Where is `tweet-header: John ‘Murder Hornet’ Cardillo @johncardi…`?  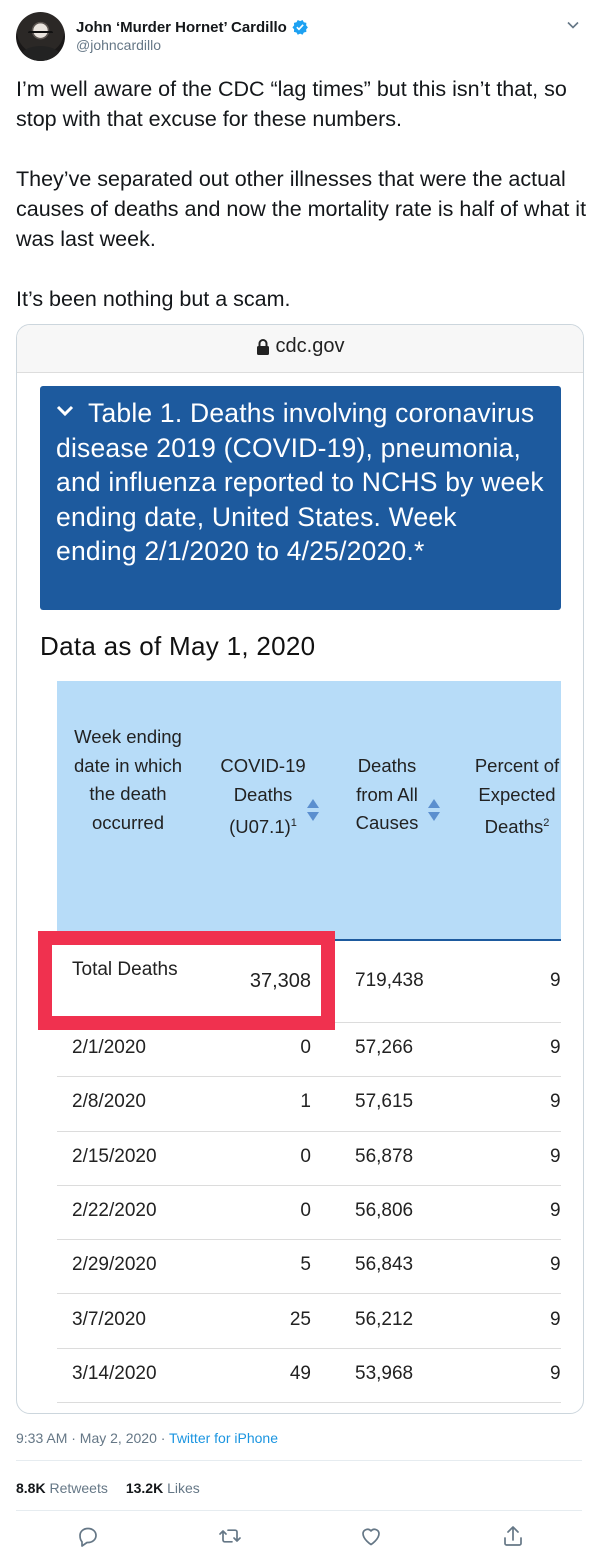
tweet-header: John ‘Murder Hornet’ Cardillo @johncardi… is located at coordinates (300, 37).